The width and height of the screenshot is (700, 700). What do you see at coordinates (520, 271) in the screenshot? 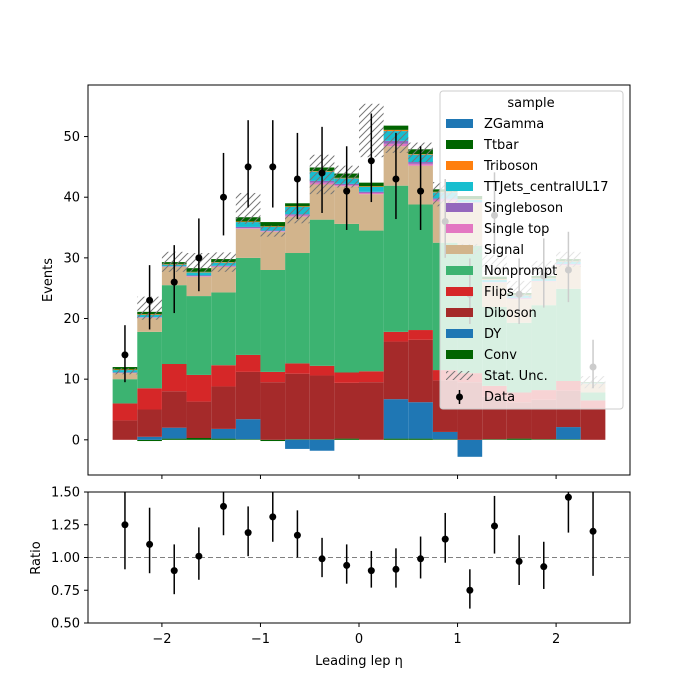
I see `legend-label: Nonprompt` at bounding box center [520, 271].